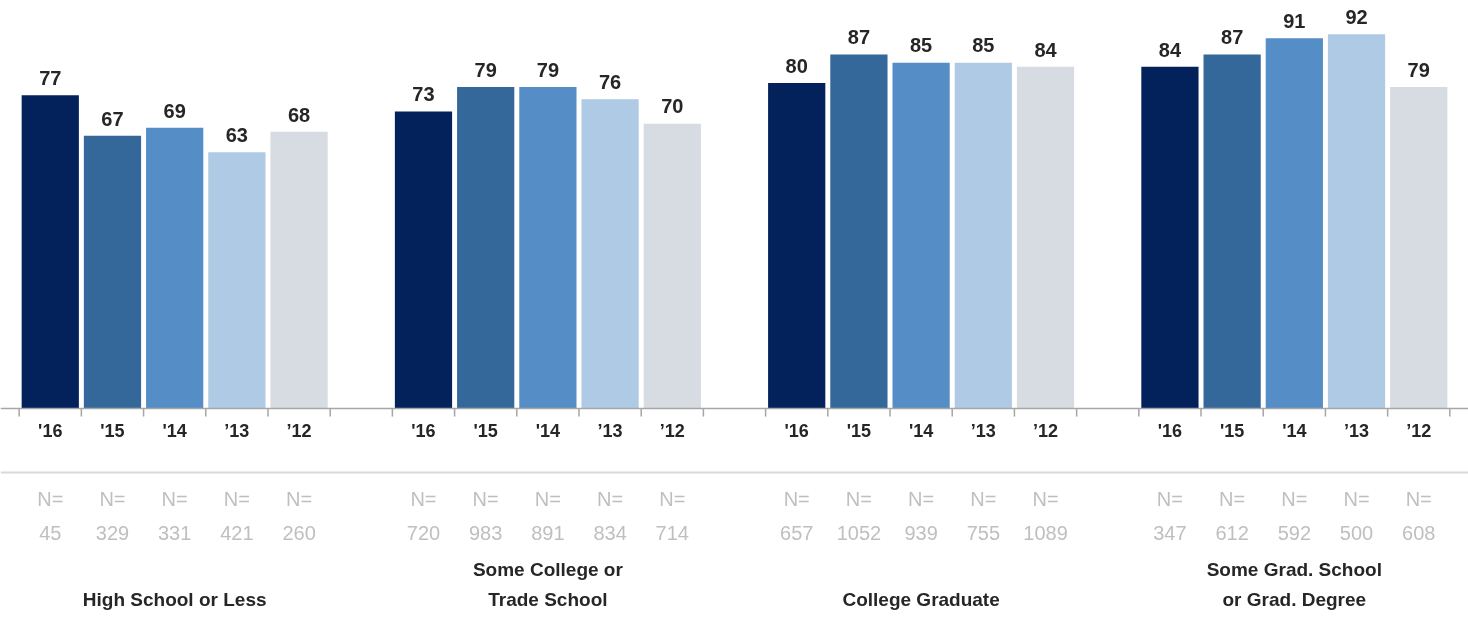 This screenshot has width=1468, height=620. I want to click on x-tick-label: High School or Less, so click(174, 600).